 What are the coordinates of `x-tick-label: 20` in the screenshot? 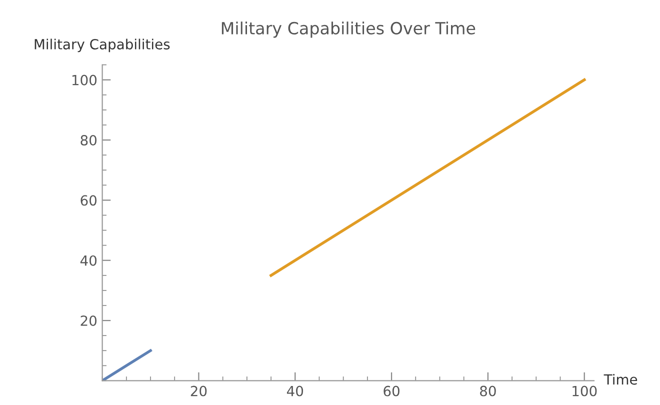 It's located at (198, 391).